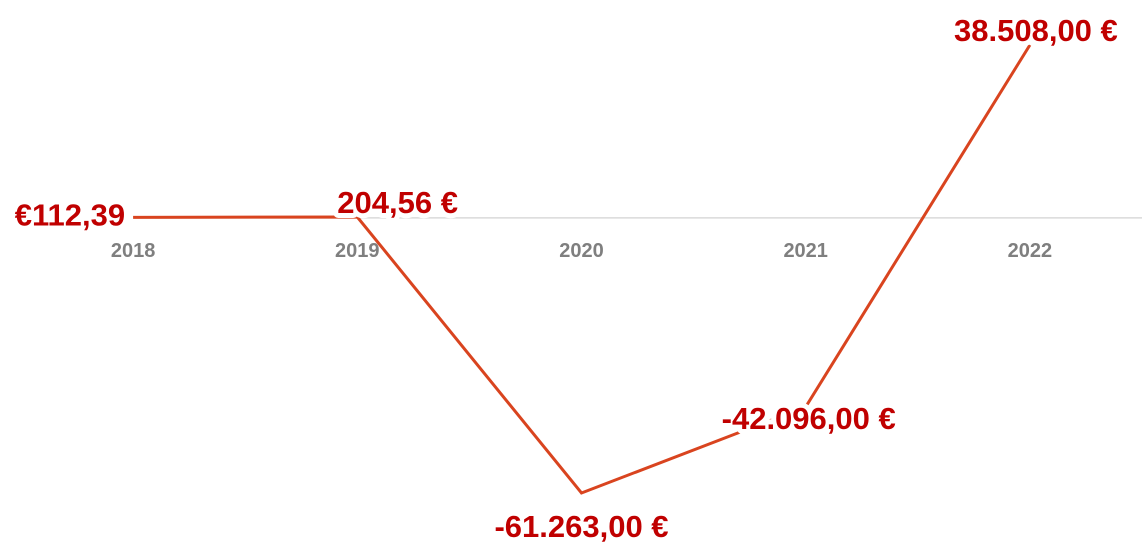 The width and height of the screenshot is (1142, 547). What do you see at coordinates (357, 251) in the screenshot?
I see `x-tick-label: 2019` at bounding box center [357, 251].